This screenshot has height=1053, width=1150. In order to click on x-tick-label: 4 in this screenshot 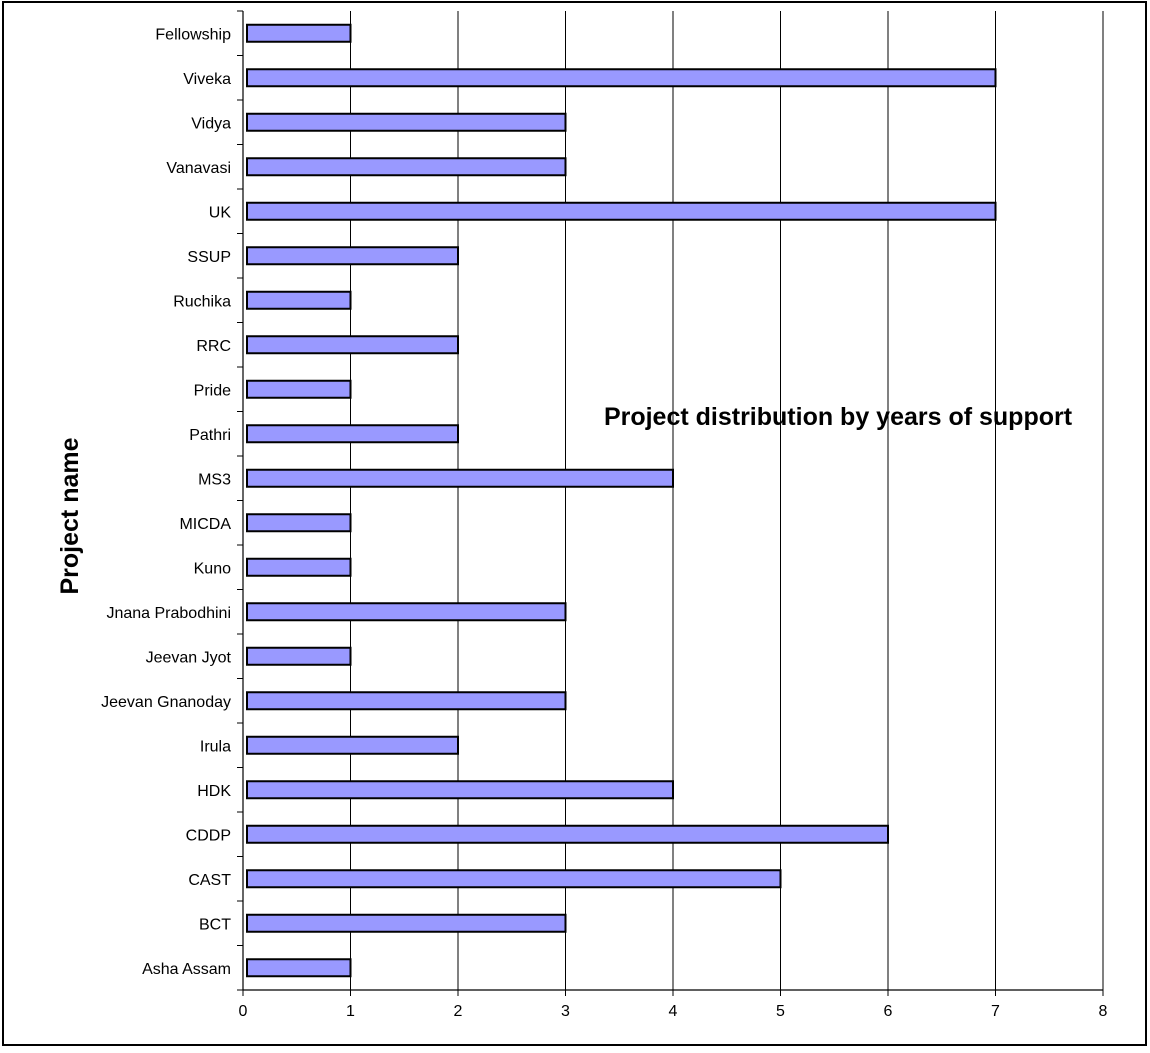, I will do `click(673, 1011)`.